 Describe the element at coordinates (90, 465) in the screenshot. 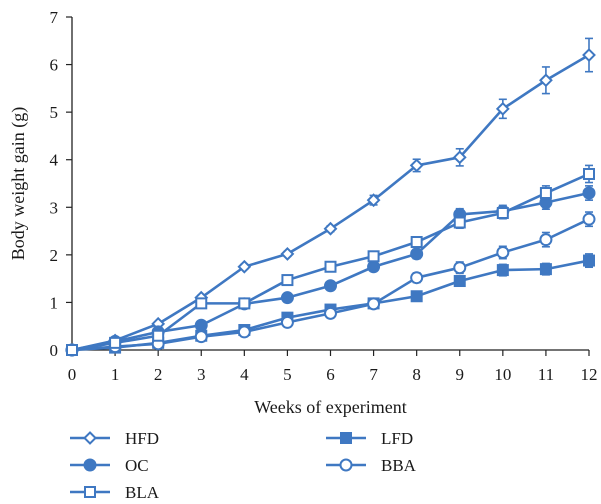

I see `legend-marker-oc` at that location.